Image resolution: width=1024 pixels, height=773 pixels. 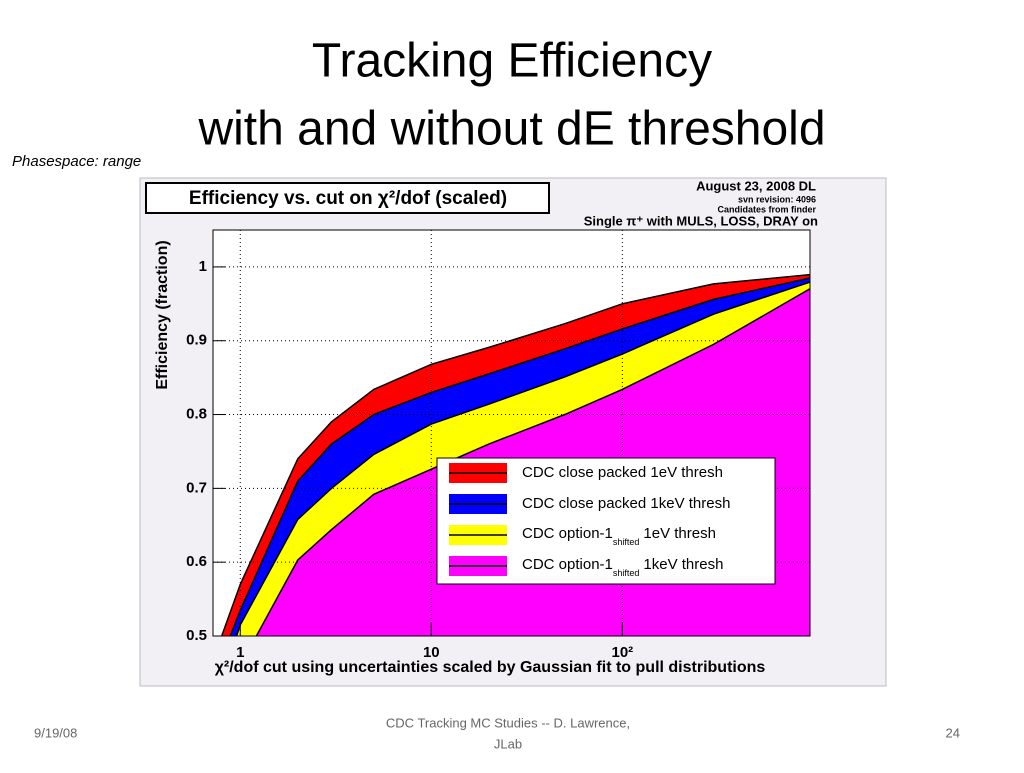 I want to click on y-tick-label: 0.6, so click(x=196, y=561).